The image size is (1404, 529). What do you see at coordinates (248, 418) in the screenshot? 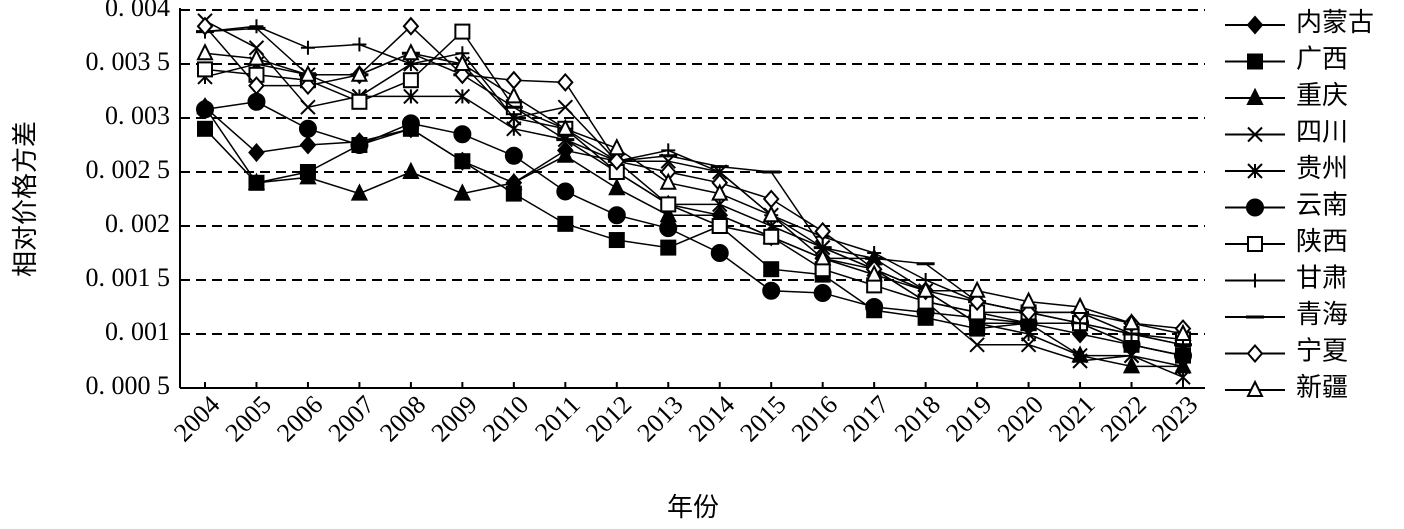
I see `x-tick-label: 2005` at bounding box center [248, 418].